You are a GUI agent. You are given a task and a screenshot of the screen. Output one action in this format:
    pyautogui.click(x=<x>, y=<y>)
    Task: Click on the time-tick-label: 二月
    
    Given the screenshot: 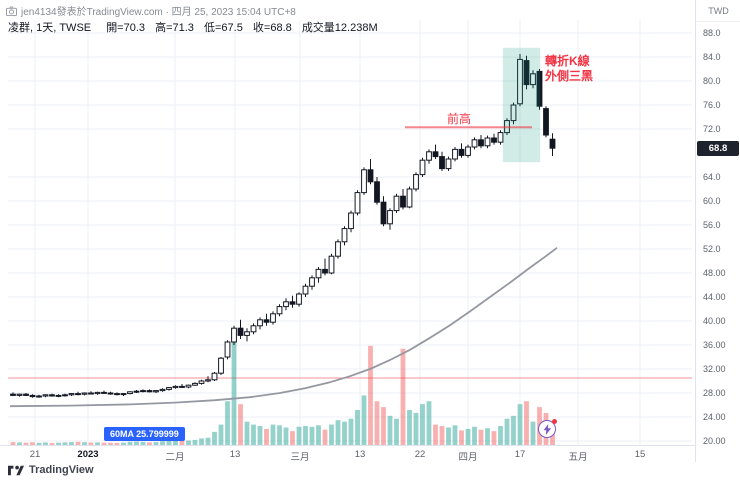 What is the action you would take?
    pyautogui.click(x=175, y=457)
    